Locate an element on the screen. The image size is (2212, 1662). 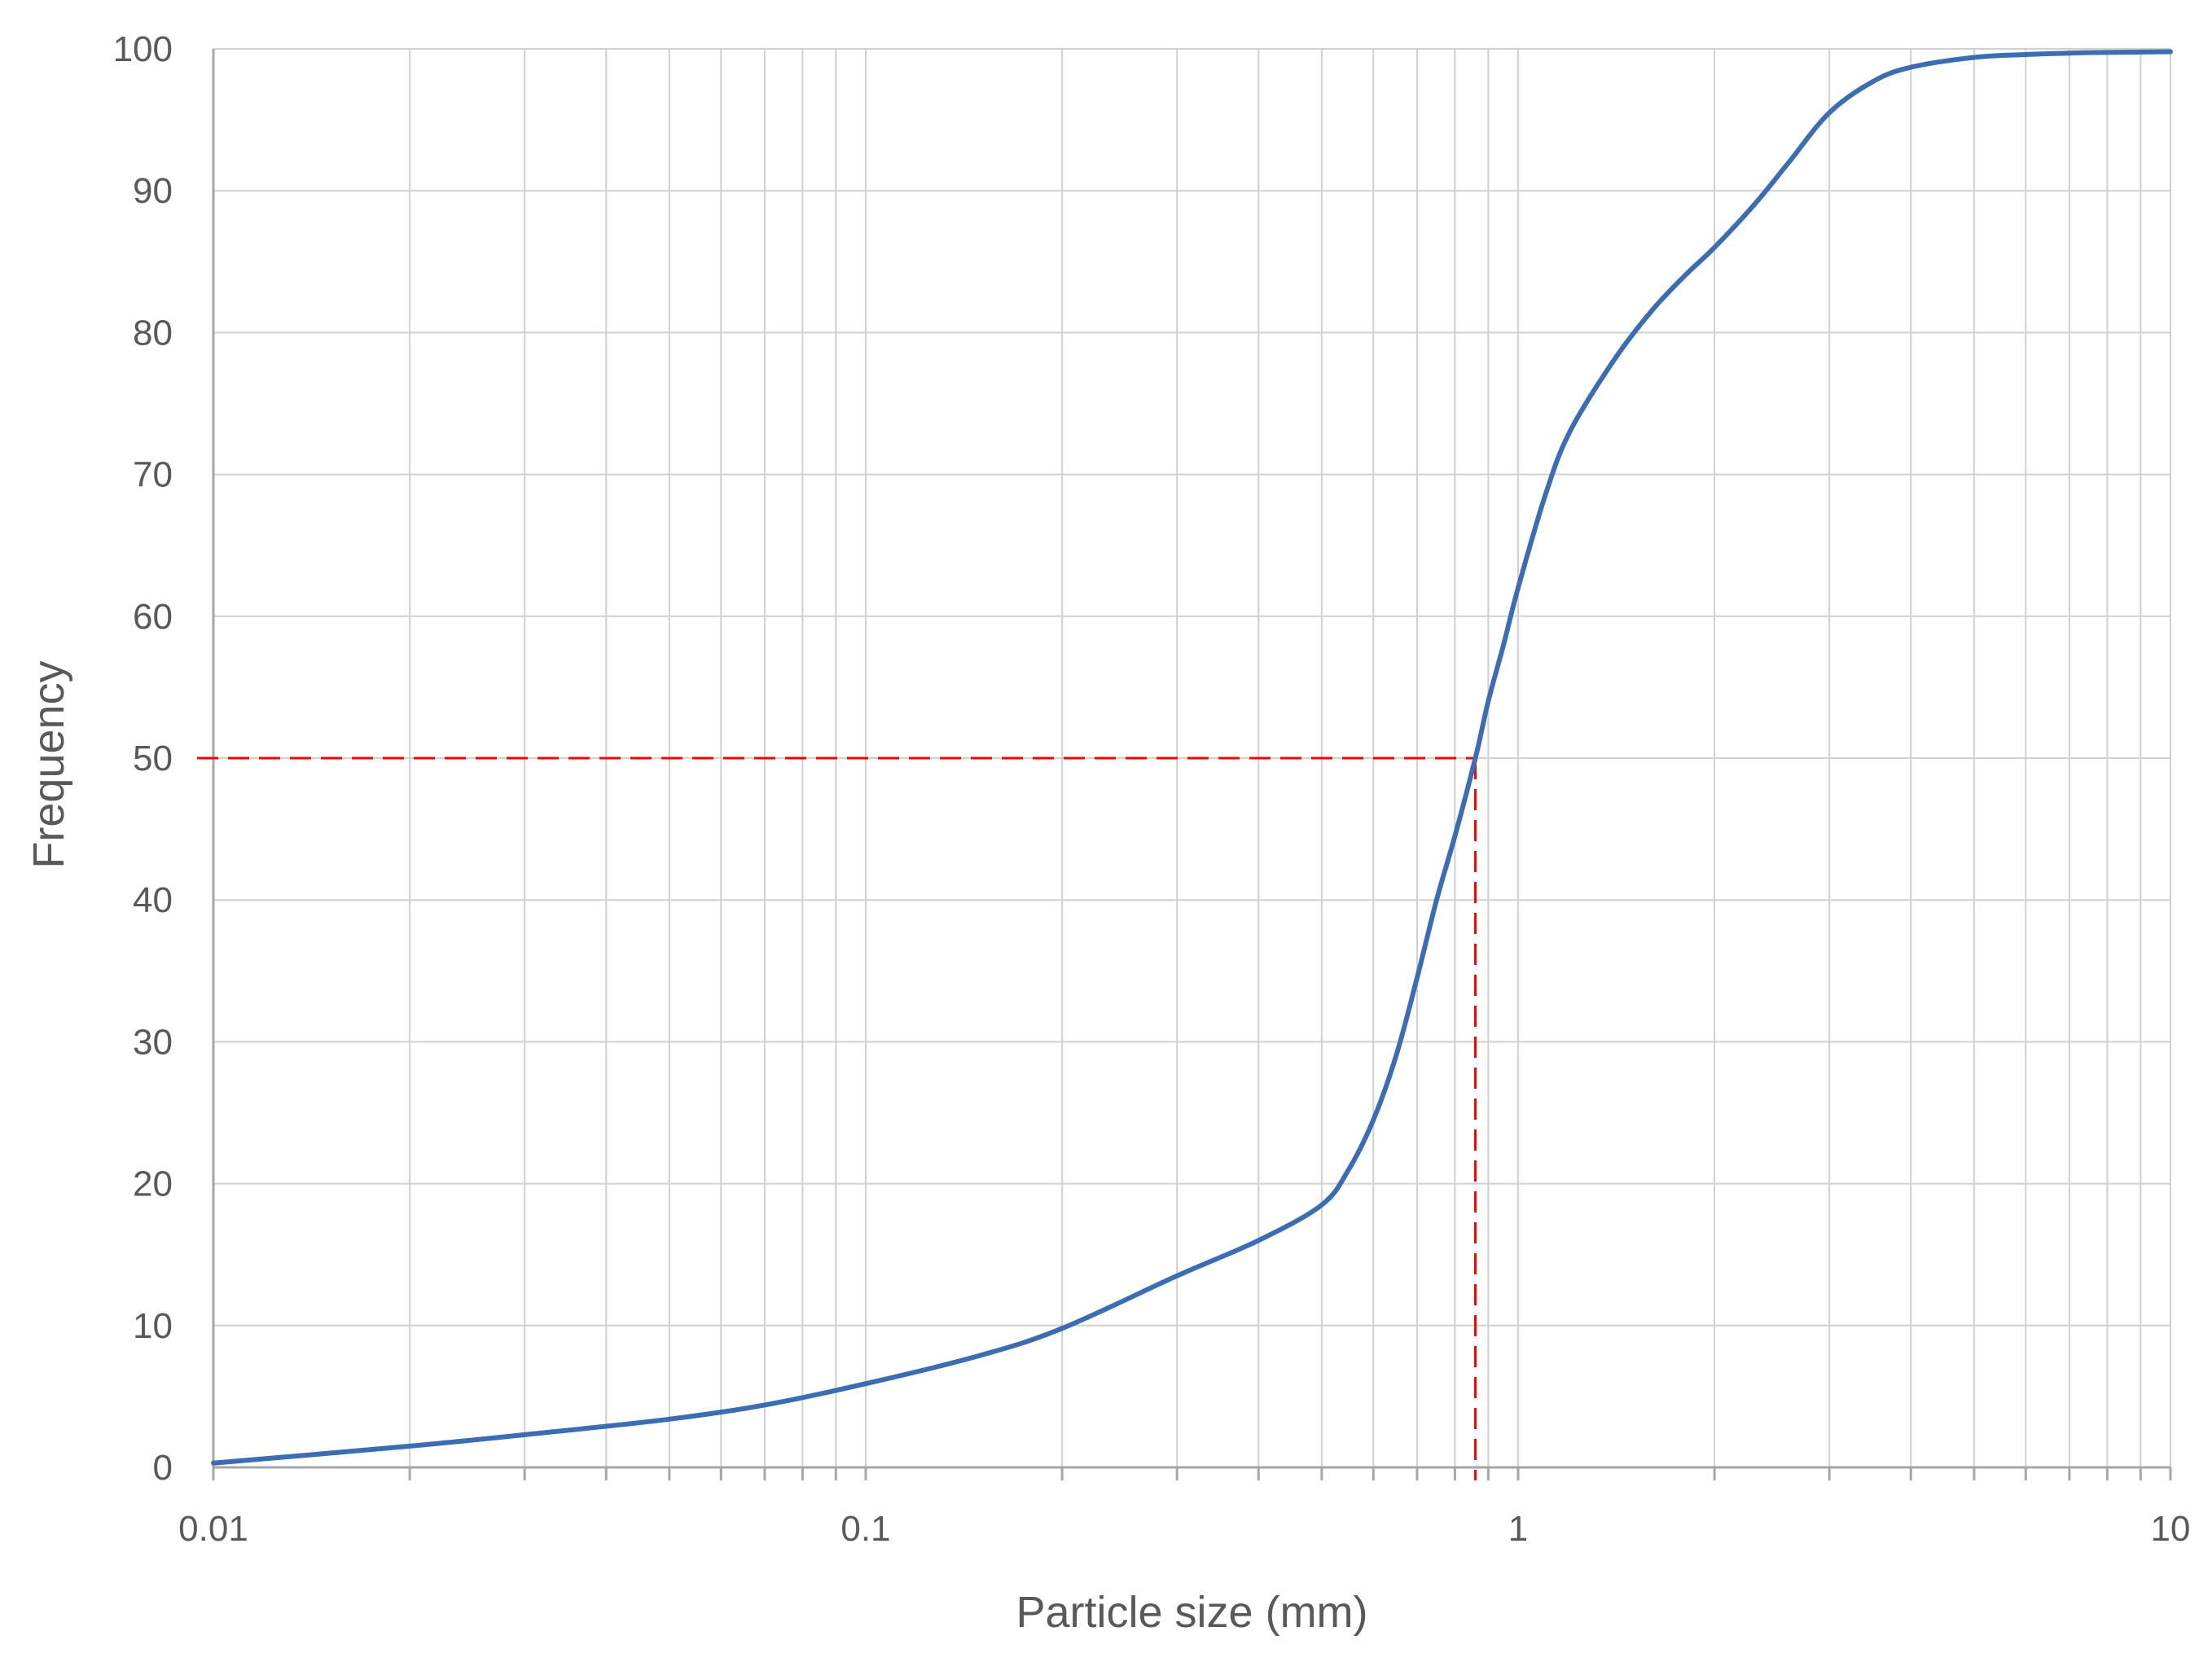
x-tick-label: 1 is located at coordinates (1518, 1529).